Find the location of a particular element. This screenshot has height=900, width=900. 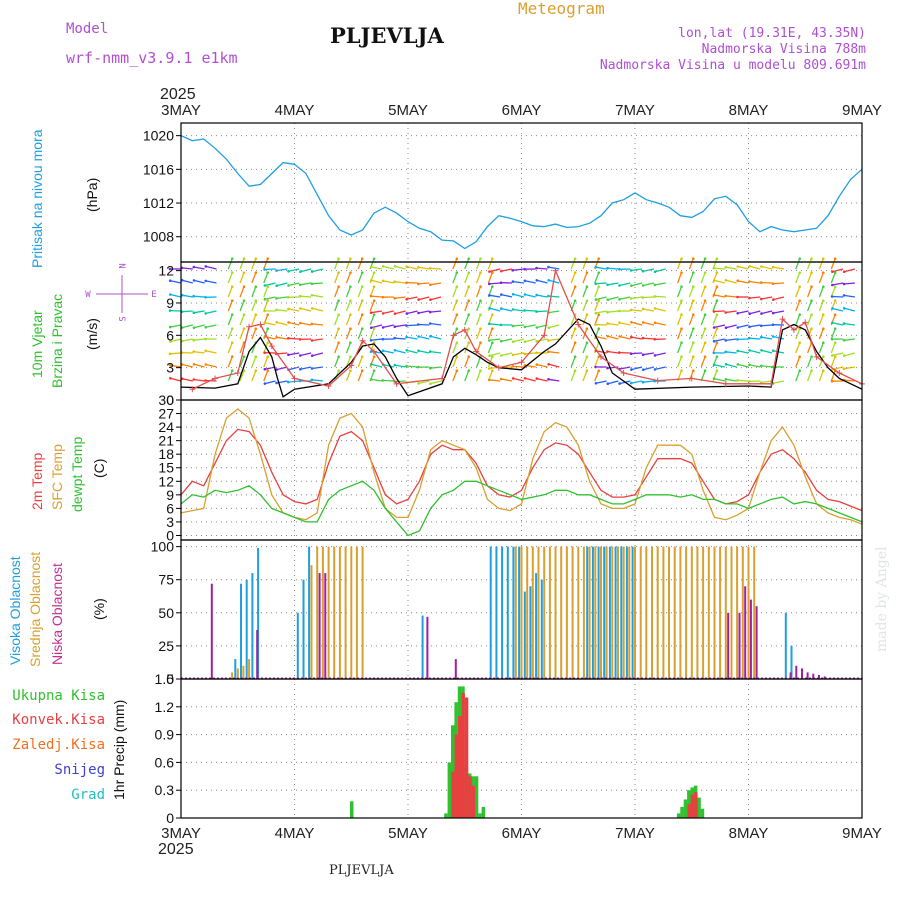

y-tick-label: 0.6 is located at coordinates (165, 762).